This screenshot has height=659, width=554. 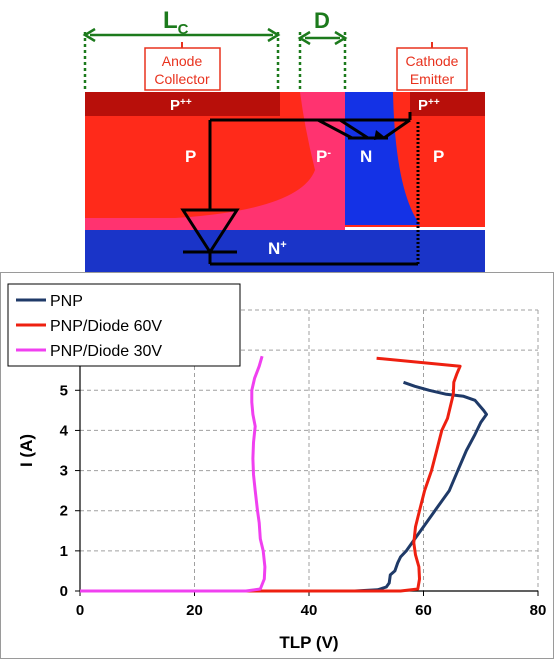 What do you see at coordinates (423, 610) in the screenshot?
I see `x-tick-label: 60` at bounding box center [423, 610].